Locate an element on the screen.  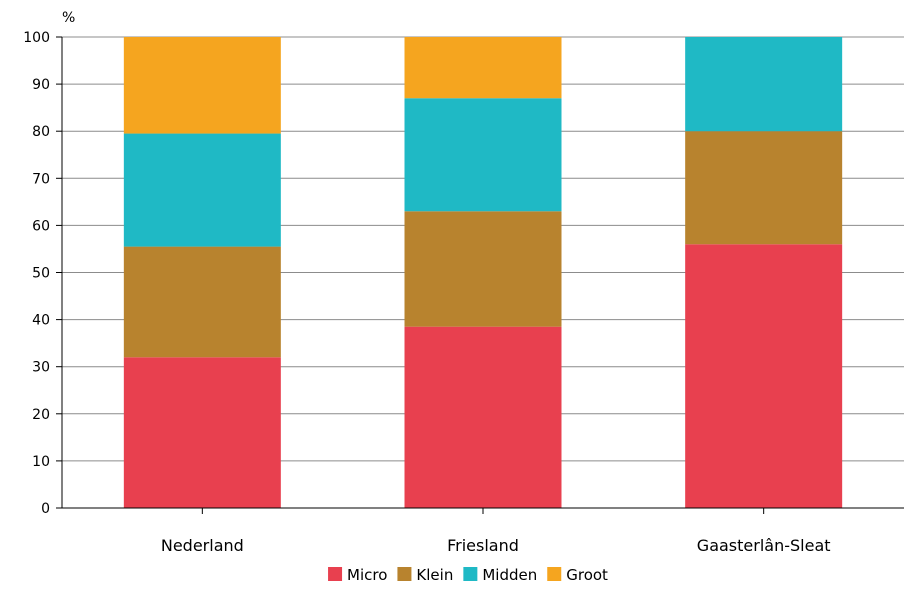
y-tick-label: 50 is located at coordinates (41, 274).